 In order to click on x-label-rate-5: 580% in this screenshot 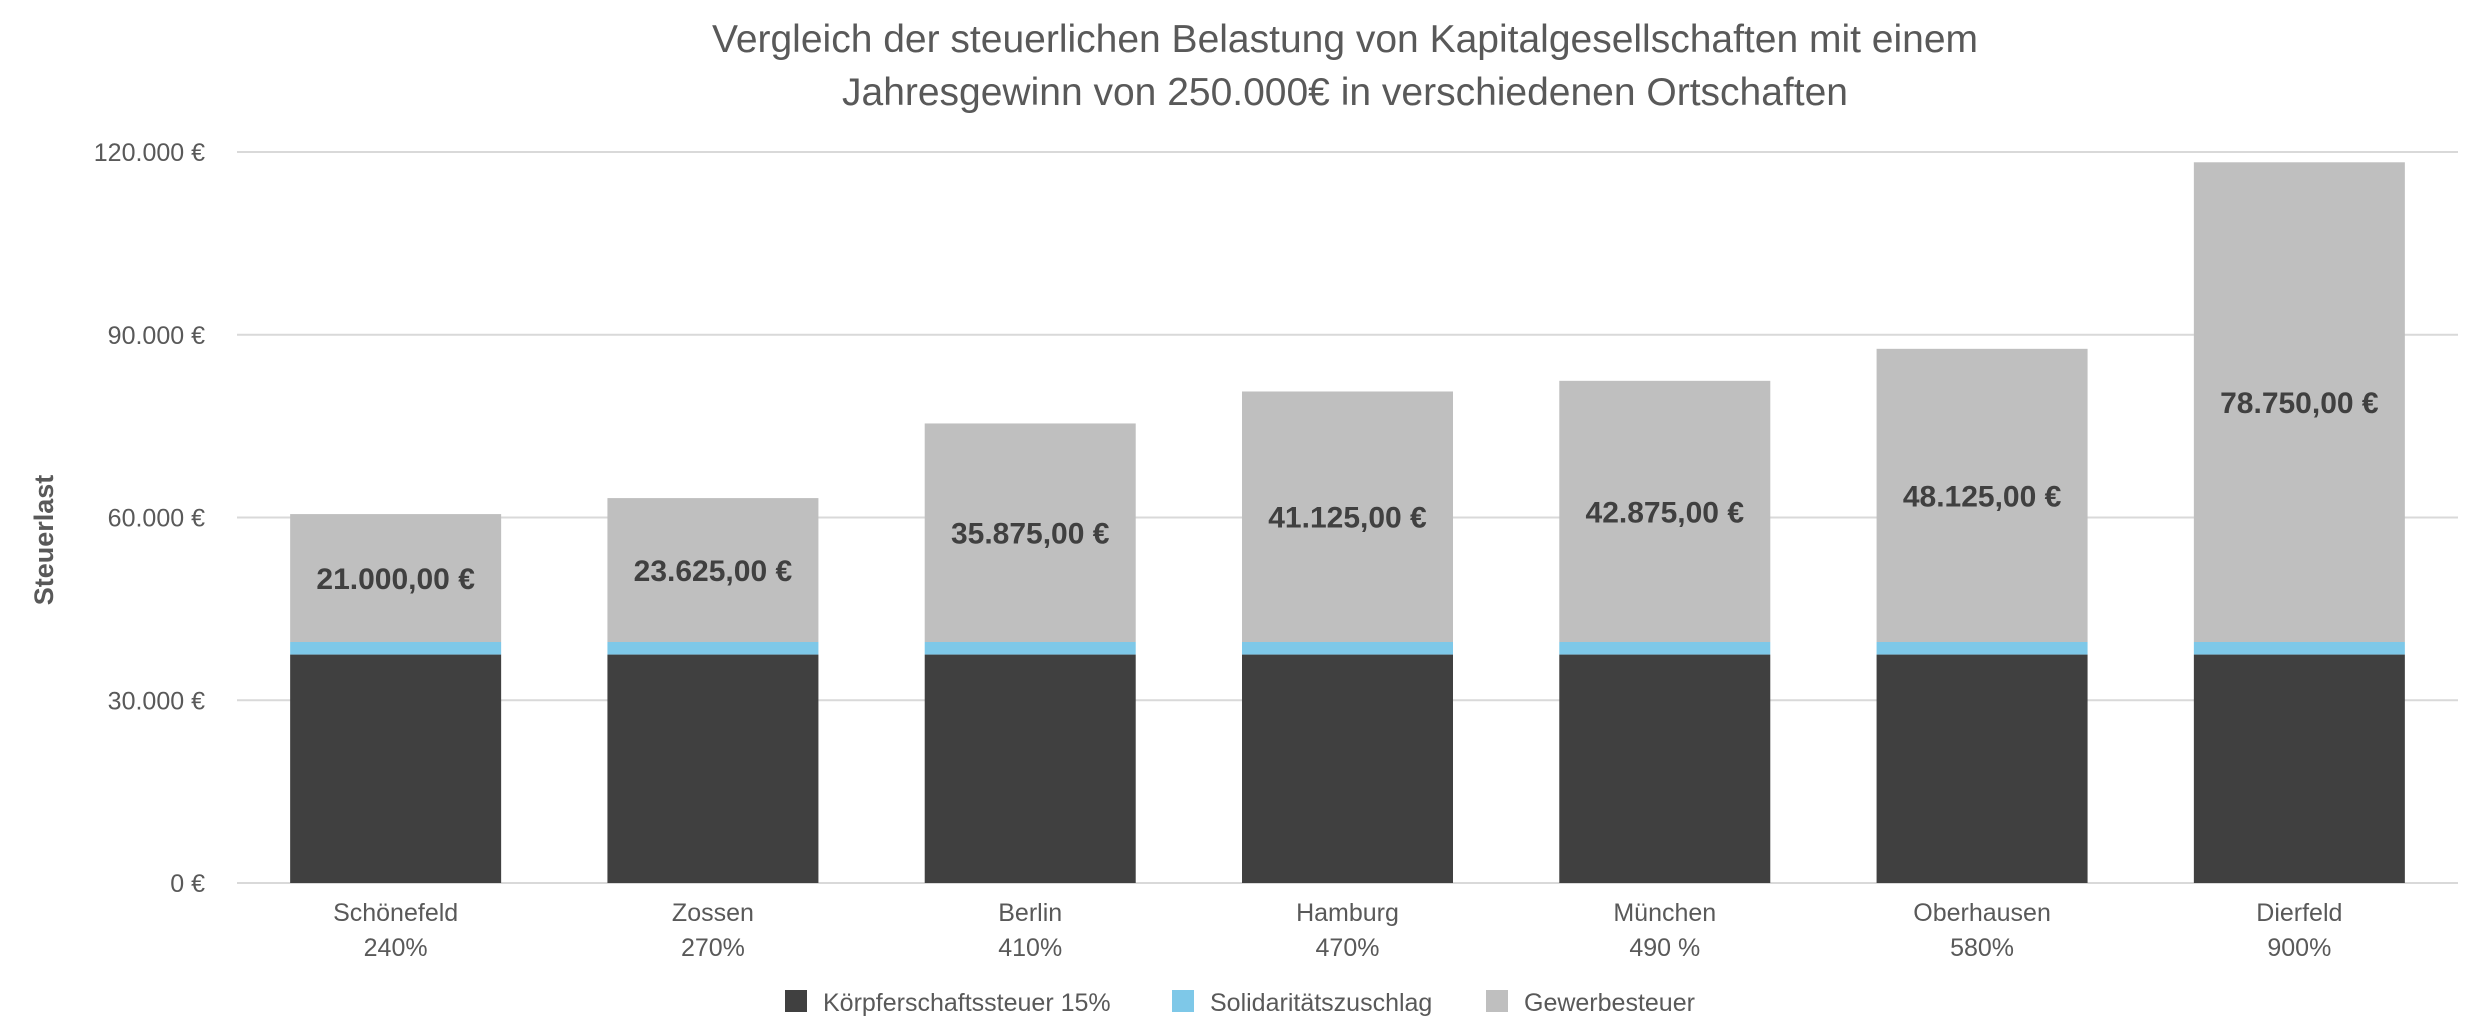, I will do `click(1982, 948)`.